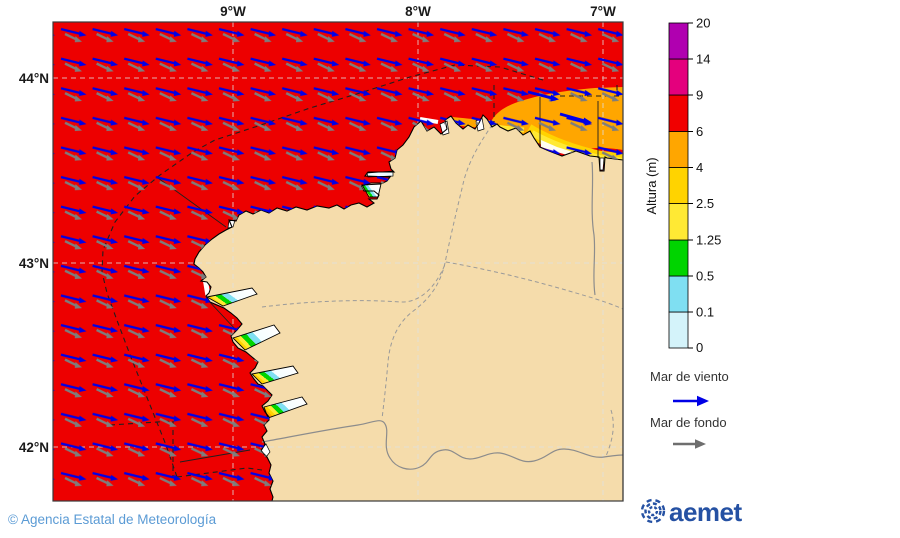 The height and width of the screenshot is (538, 900). Describe the element at coordinates (34, 263) in the screenshot. I see `lat-label-43n: 43°N` at that location.